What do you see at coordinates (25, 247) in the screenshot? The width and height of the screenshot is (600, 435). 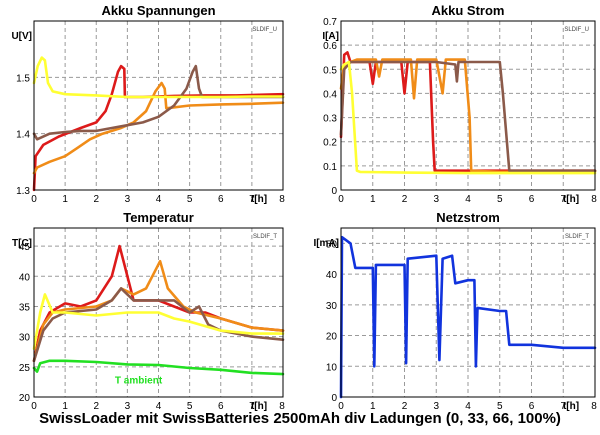 I see `y-tick-label: 45` at bounding box center [25, 247].